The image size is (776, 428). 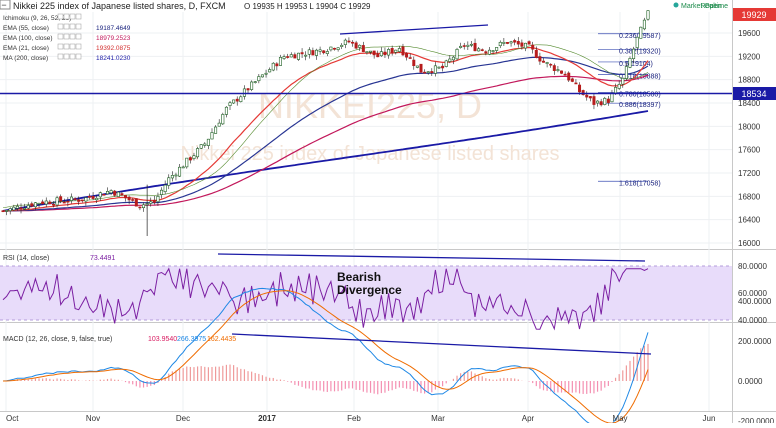 I want to click on hline-label: 18534, so click(x=753, y=94).